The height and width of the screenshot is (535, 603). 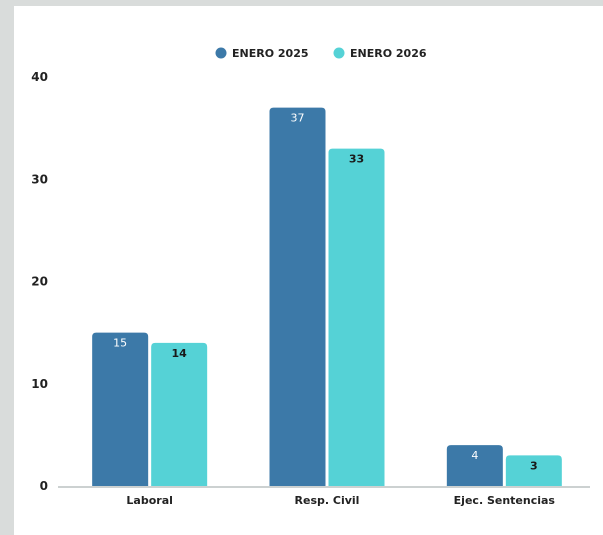 What do you see at coordinates (44, 486) in the screenshot?
I see `y-tick-label: 0` at bounding box center [44, 486].